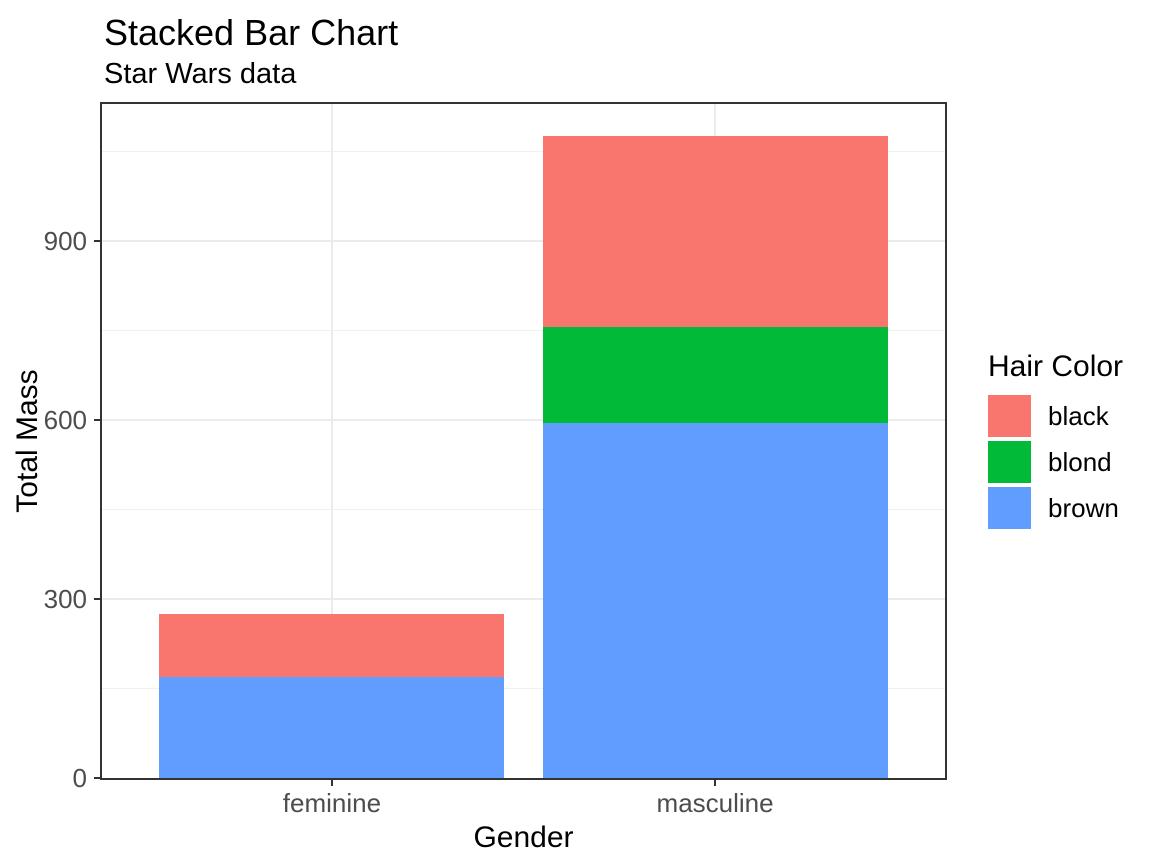 The height and width of the screenshot is (864, 1152). I want to click on bar-segment-feminine-brown, so click(332, 727).